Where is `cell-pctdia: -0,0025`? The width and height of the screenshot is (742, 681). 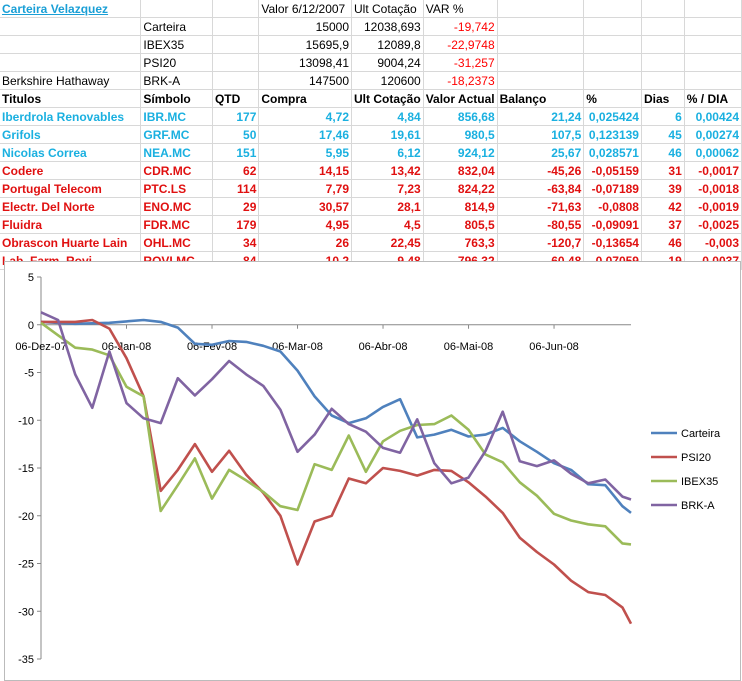
cell-pctdia: -0,0025 is located at coordinates (713, 224).